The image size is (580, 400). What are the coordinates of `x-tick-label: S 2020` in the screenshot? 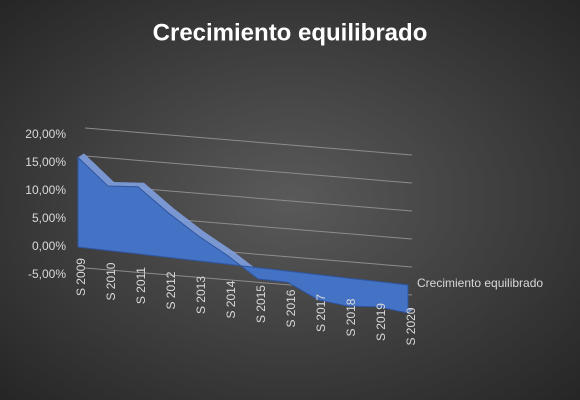 It's located at (411, 326).